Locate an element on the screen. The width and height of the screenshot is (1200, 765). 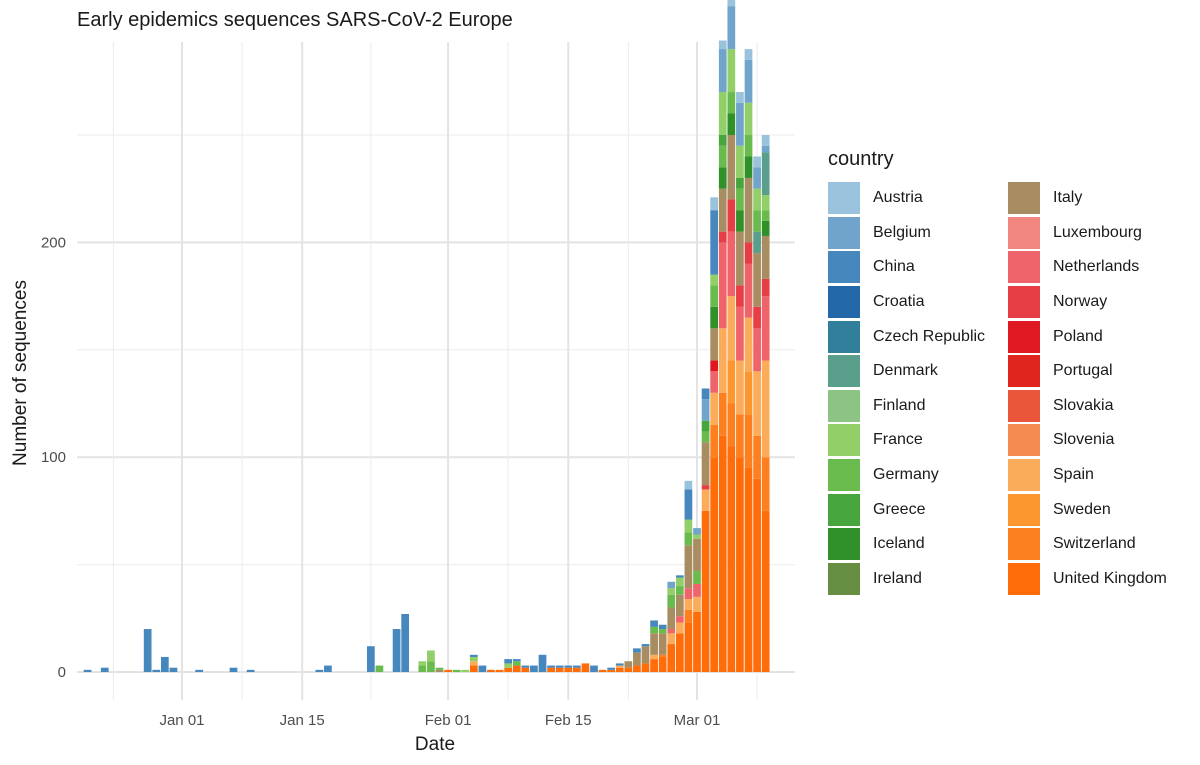
legend-item: Finland is located at coordinates (918, 406).